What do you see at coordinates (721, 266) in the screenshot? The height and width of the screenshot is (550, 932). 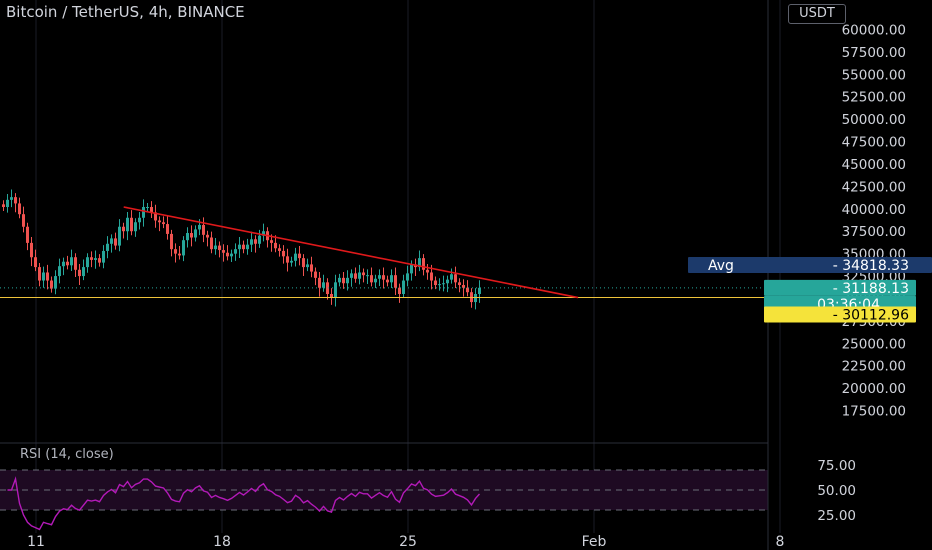 I see `avg-label: Avg` at bounding box center [721, 266].